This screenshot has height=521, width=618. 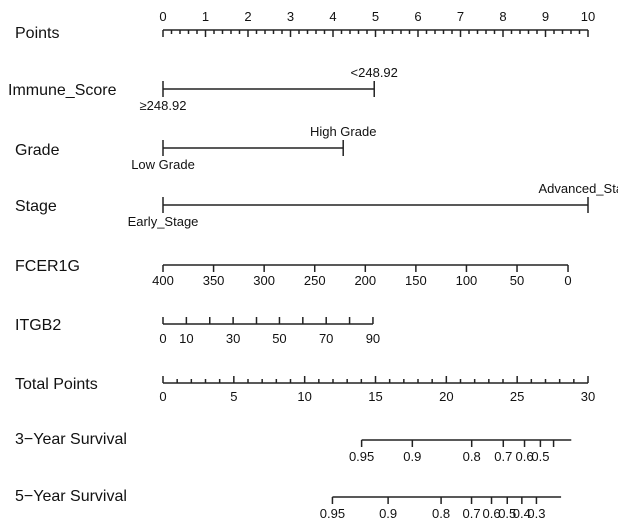 I want to click on tick-label: 8, so click(x=502, y=16).